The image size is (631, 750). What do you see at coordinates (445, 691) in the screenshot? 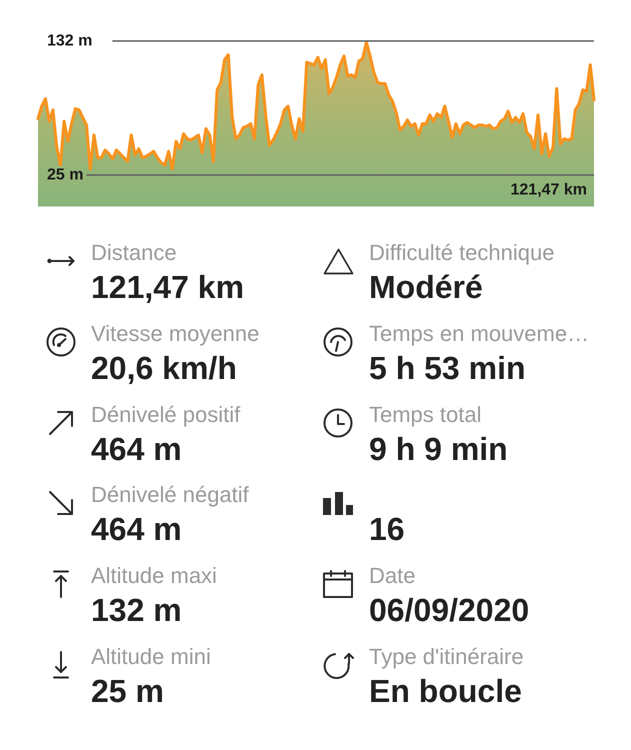
I see `text: En boucle` at bounding box center [445, 691].